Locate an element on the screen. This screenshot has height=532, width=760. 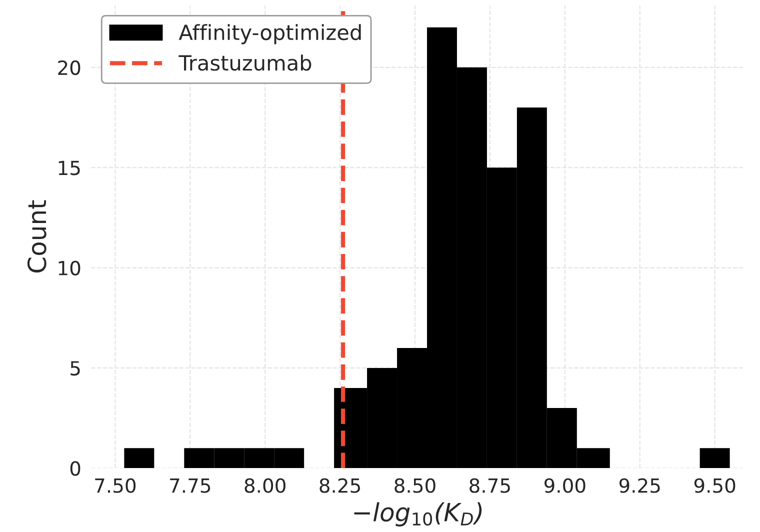
y-axis-title: Count is located at coordinates (36, 236).